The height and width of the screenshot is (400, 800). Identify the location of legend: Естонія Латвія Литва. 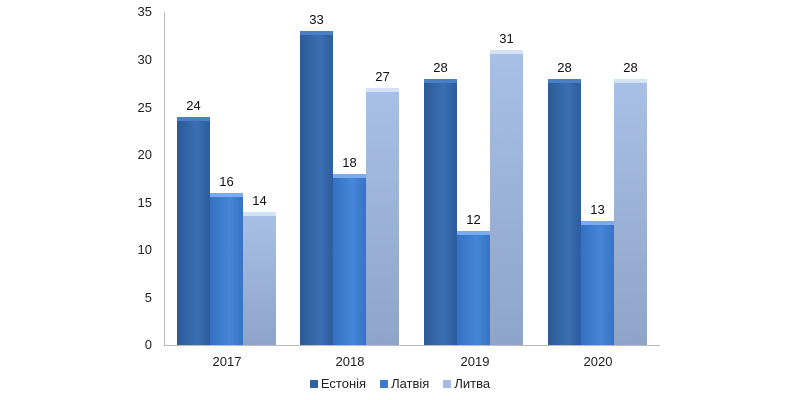
(400, 383).